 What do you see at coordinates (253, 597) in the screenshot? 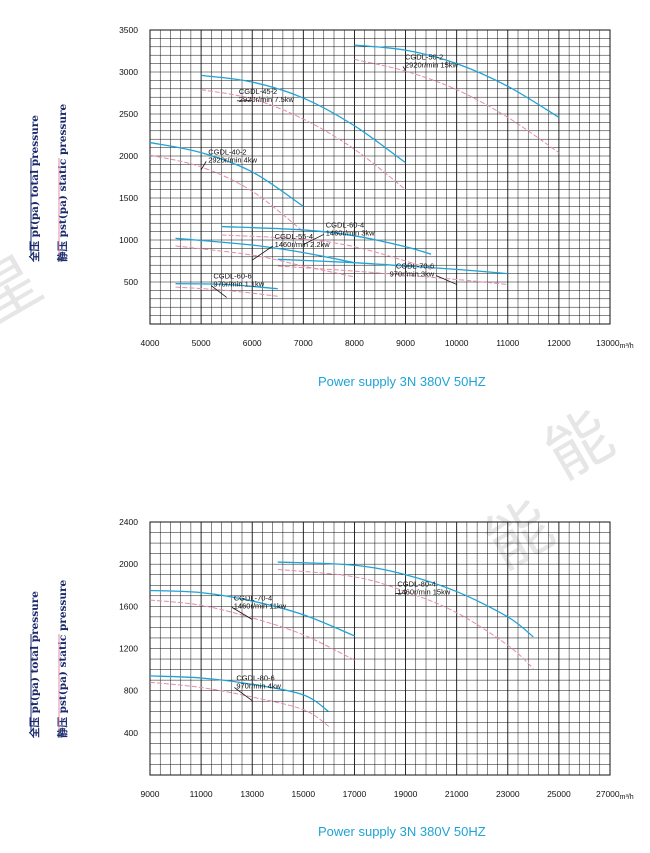
I see `curve-model-label: CGDL-70-4` at bounding box center [253, 597].